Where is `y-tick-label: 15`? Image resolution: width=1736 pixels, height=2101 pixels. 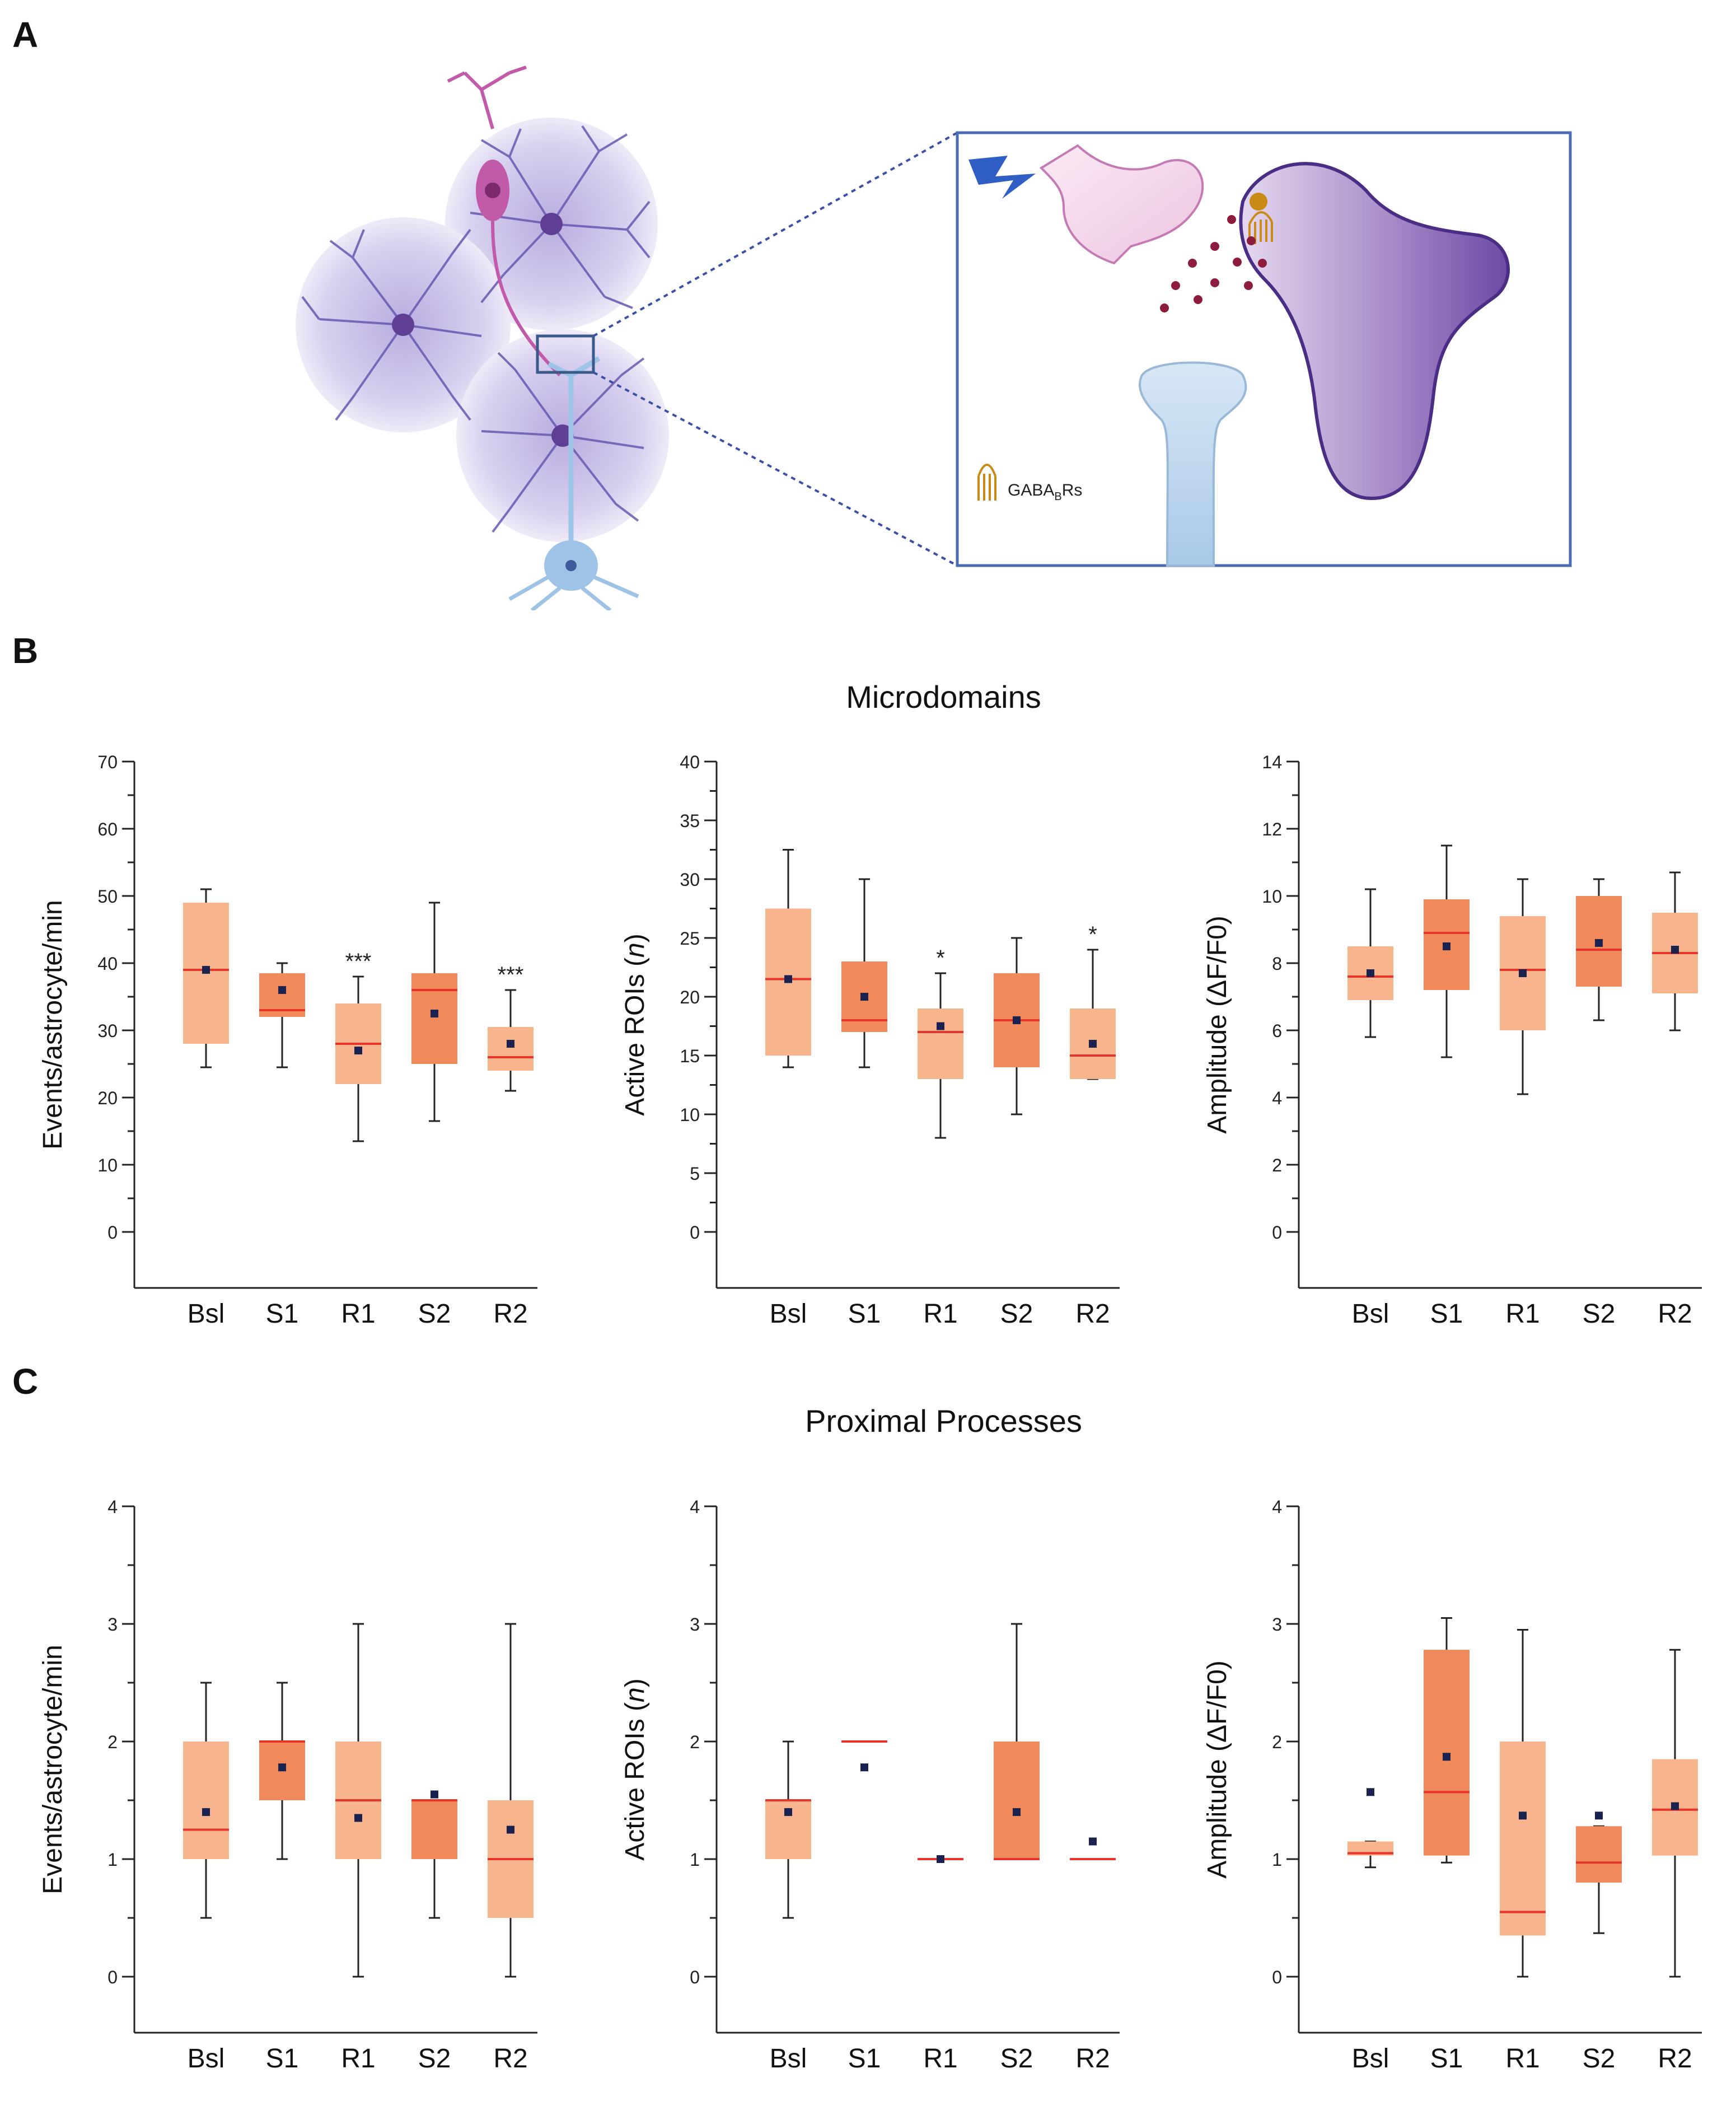 y-tick-label: 15 is located at coordinates (690, 1056).